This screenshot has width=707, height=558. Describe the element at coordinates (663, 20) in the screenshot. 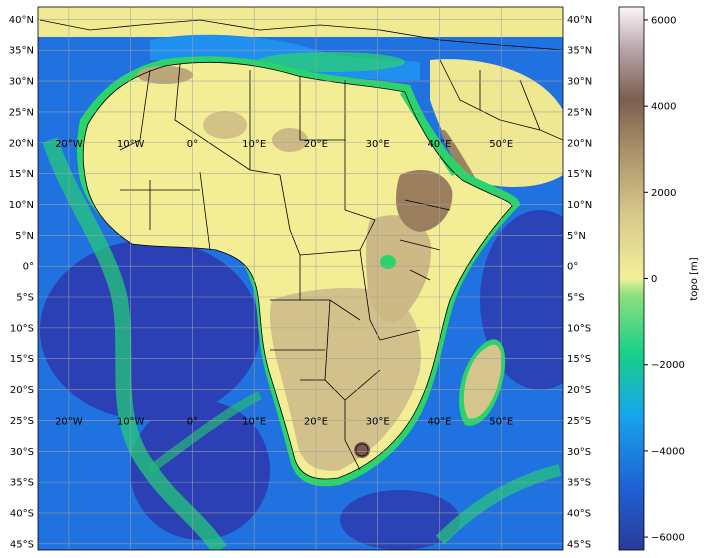

I see `colorbar-tick-label: 6000` at that location.